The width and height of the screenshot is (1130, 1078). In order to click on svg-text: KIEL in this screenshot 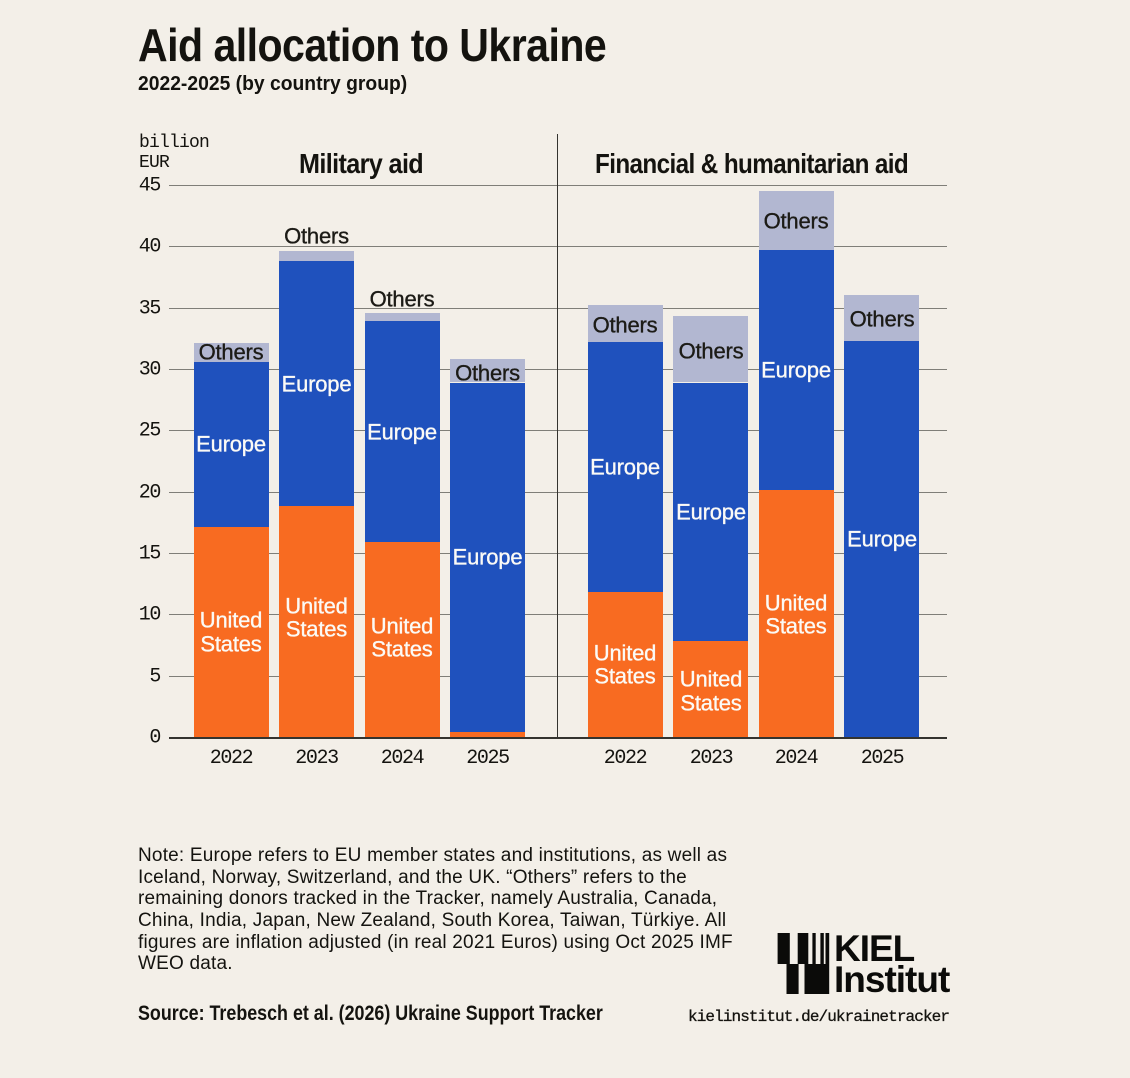, I will do `click(874, 950)`.